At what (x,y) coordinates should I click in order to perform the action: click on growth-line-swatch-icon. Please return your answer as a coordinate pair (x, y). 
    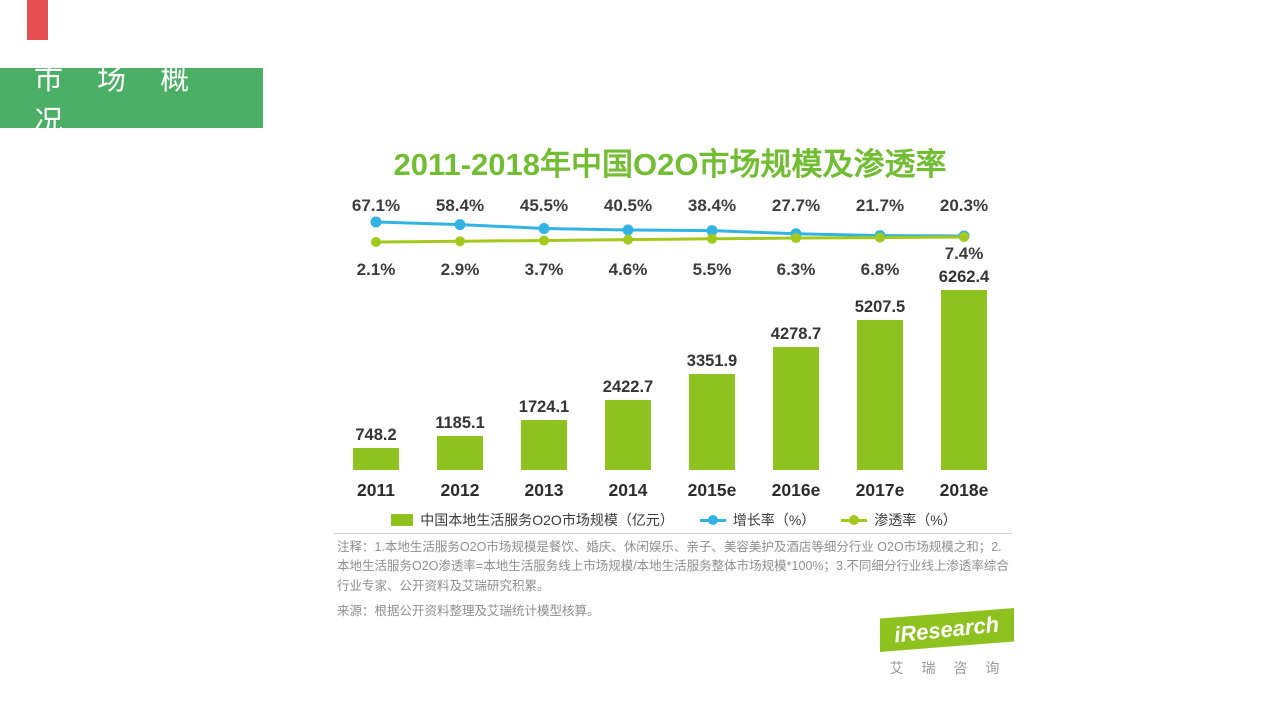
    Looking at the image, I should click on (712, 520).